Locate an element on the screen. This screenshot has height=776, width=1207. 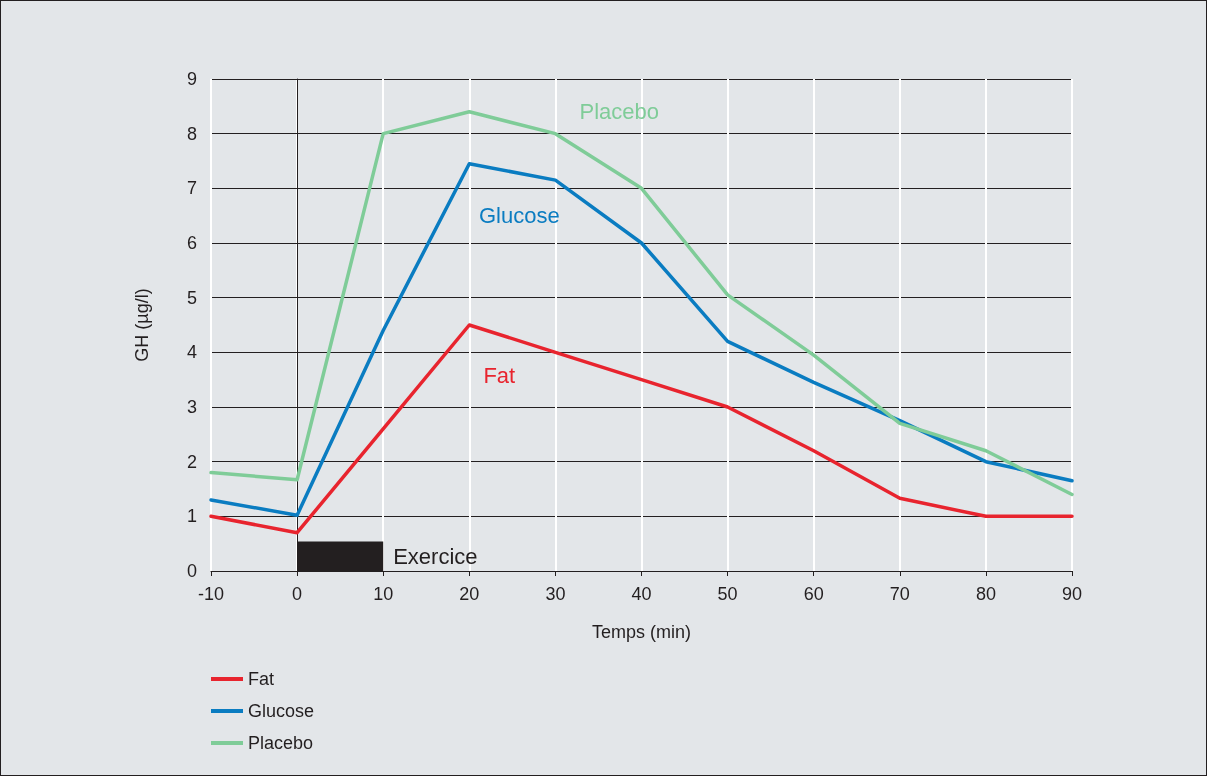
y-tick-label: 9 is located at coordinates (191, 79).